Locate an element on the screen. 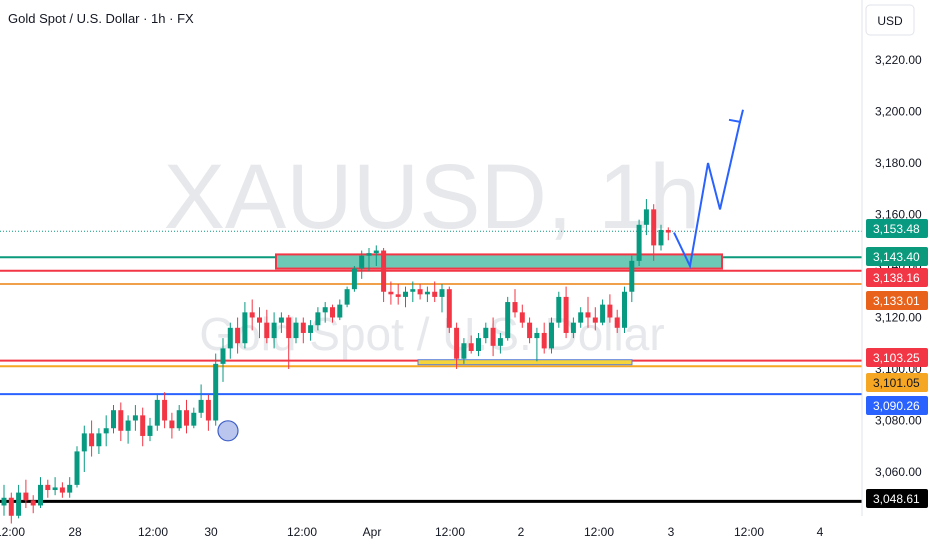  x-tick-label: 28 is located at coordinates (75, 532).